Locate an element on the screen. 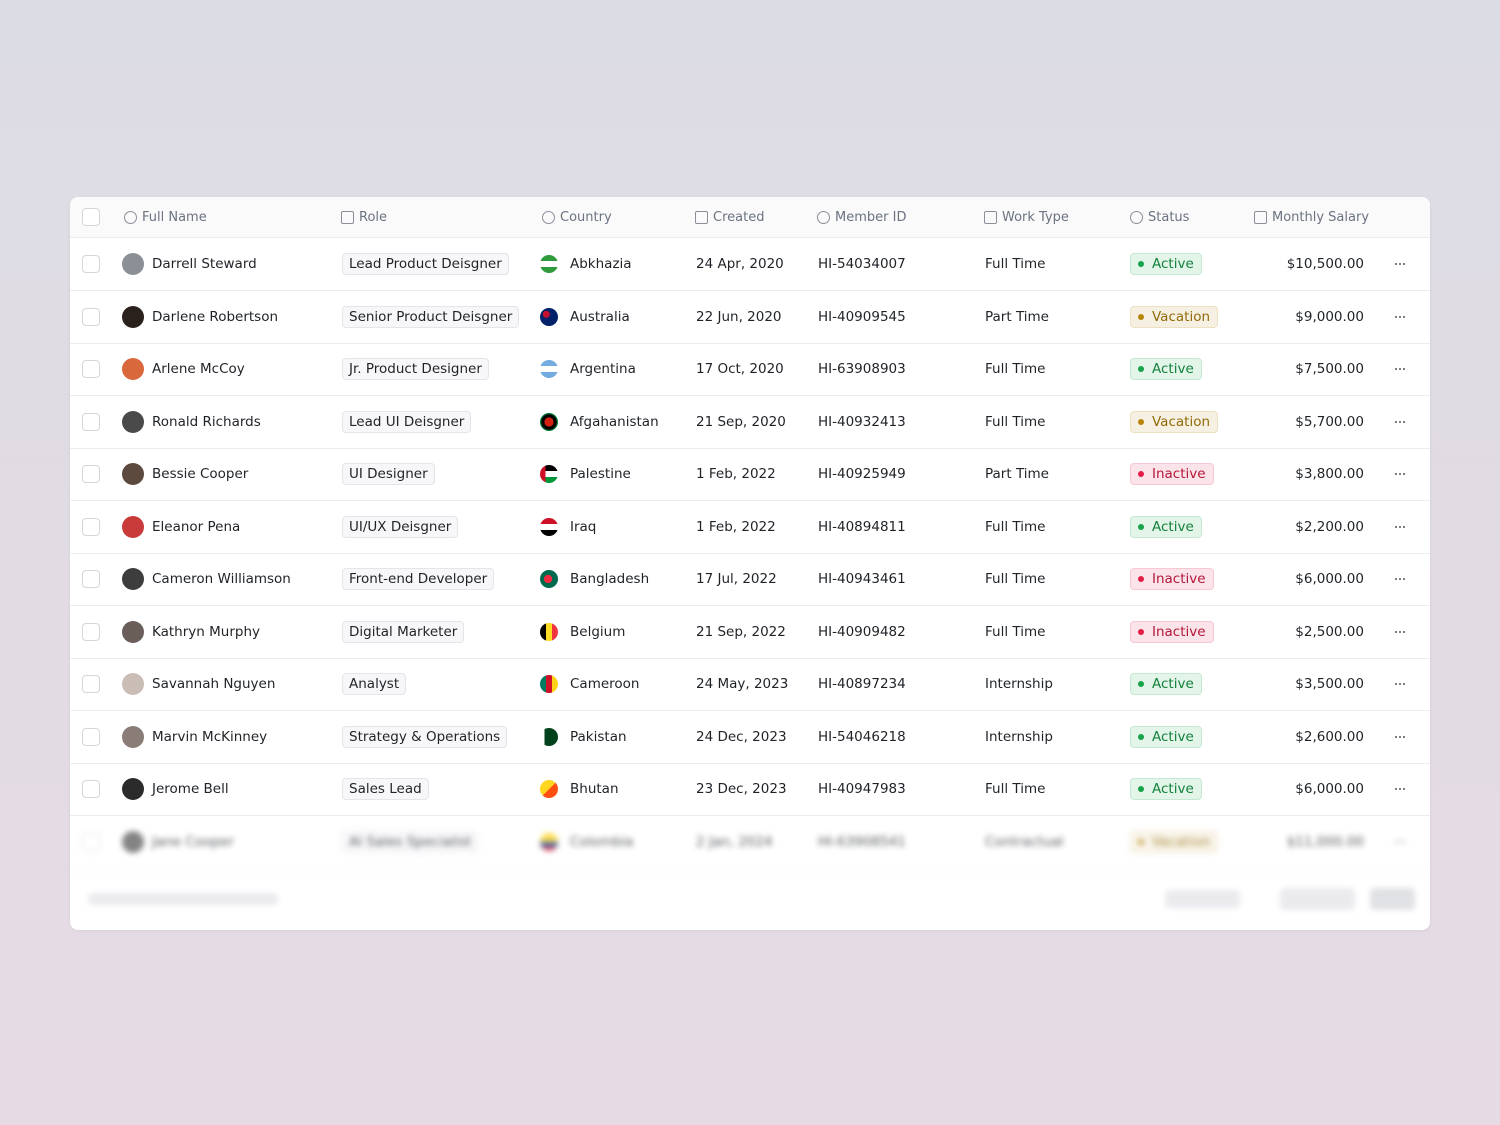 This screenshot has height=1125, width=1500. column-header: Member ID is located at coordinates (861, 217).